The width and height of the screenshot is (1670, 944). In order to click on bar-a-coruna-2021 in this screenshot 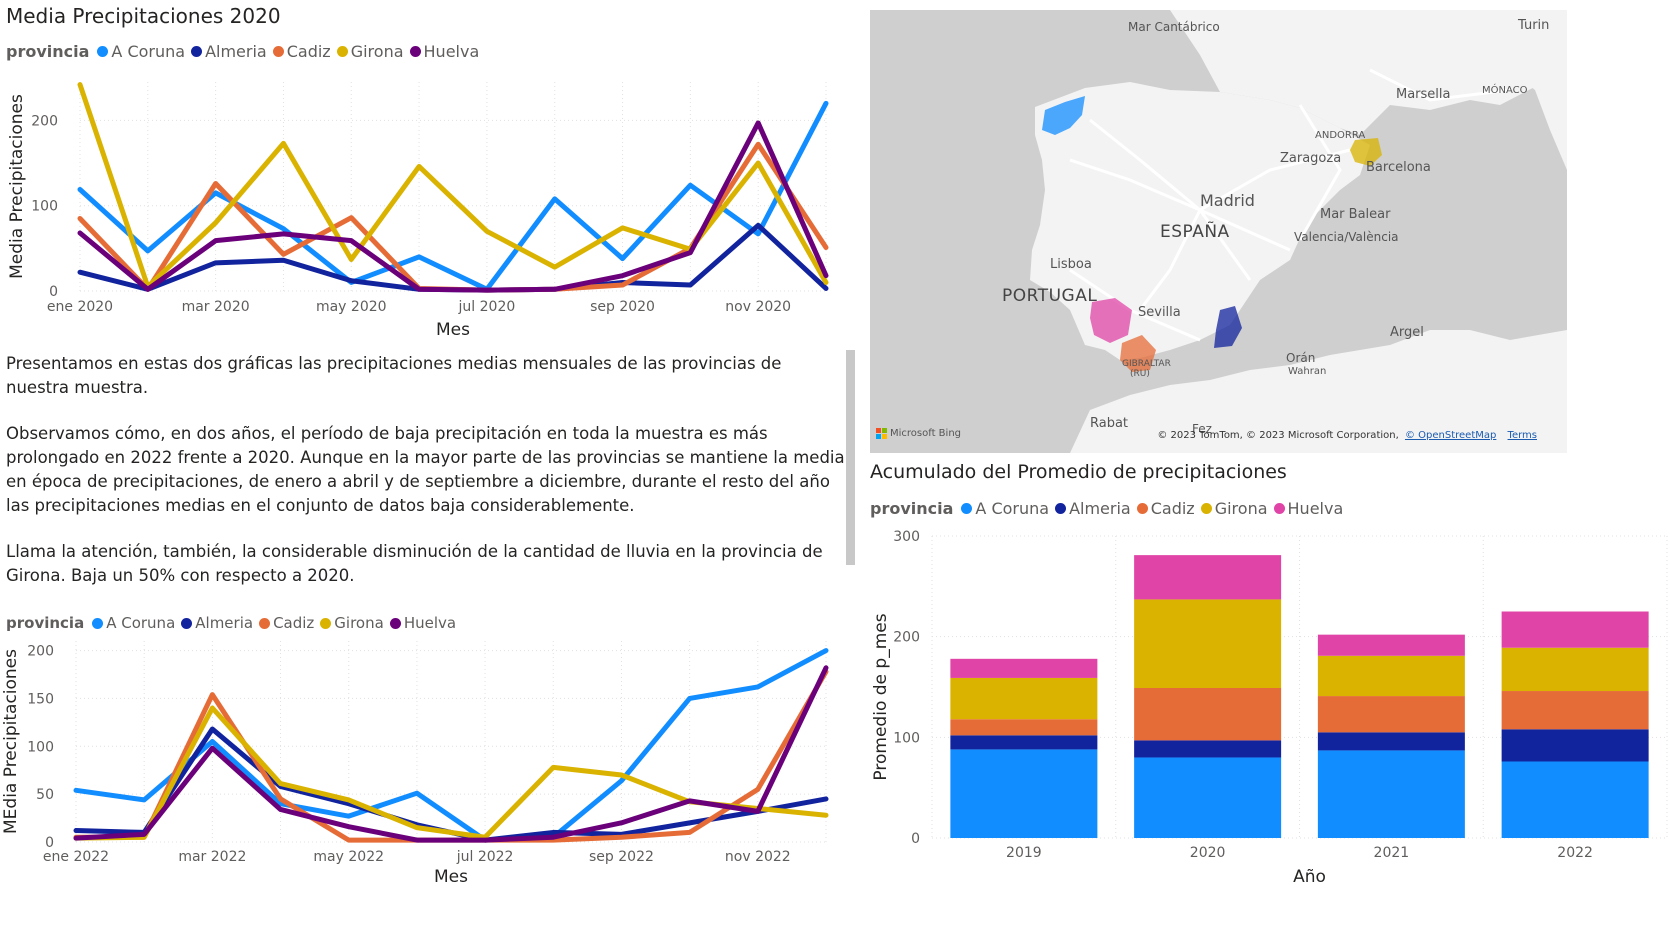, I will do `click(1391, 794)`.